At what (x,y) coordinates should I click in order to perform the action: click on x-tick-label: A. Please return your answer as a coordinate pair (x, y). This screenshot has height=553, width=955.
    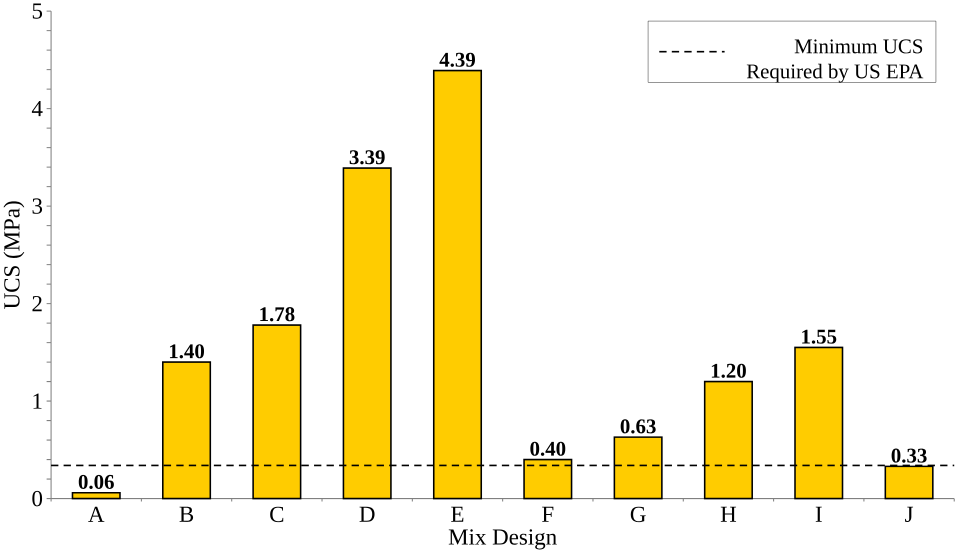
    Looking at the image, I should click on (96, 514).